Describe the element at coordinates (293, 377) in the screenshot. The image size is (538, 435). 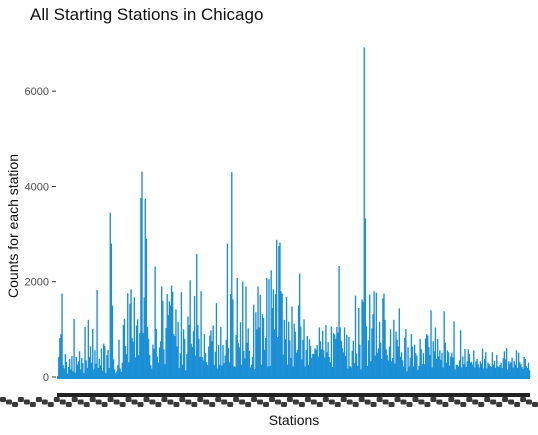
I see `x-axis-line` at that location.